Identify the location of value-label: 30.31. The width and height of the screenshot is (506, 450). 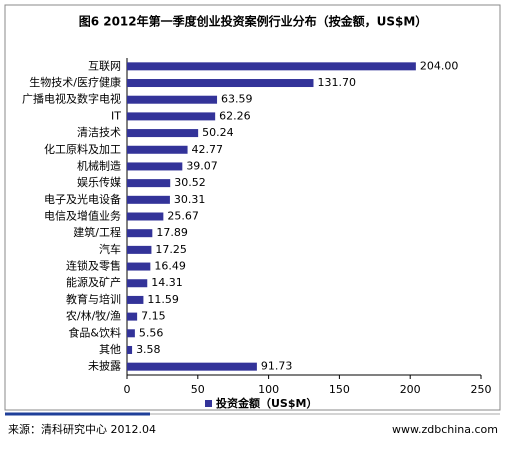
(190, 199).